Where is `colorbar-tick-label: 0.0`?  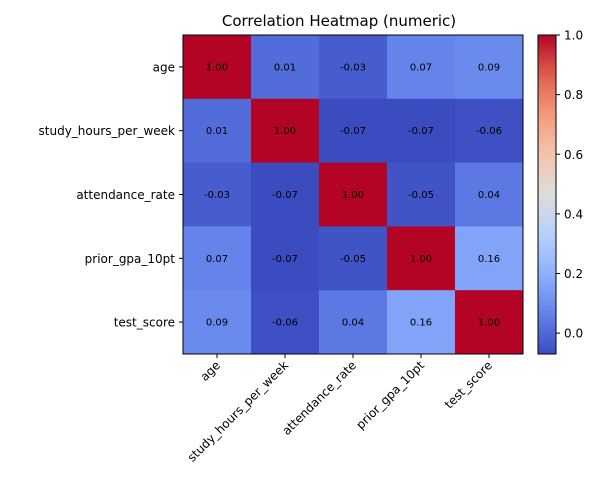 colorbar-tick-label: 0.0 is located at coordinates (573, 334).